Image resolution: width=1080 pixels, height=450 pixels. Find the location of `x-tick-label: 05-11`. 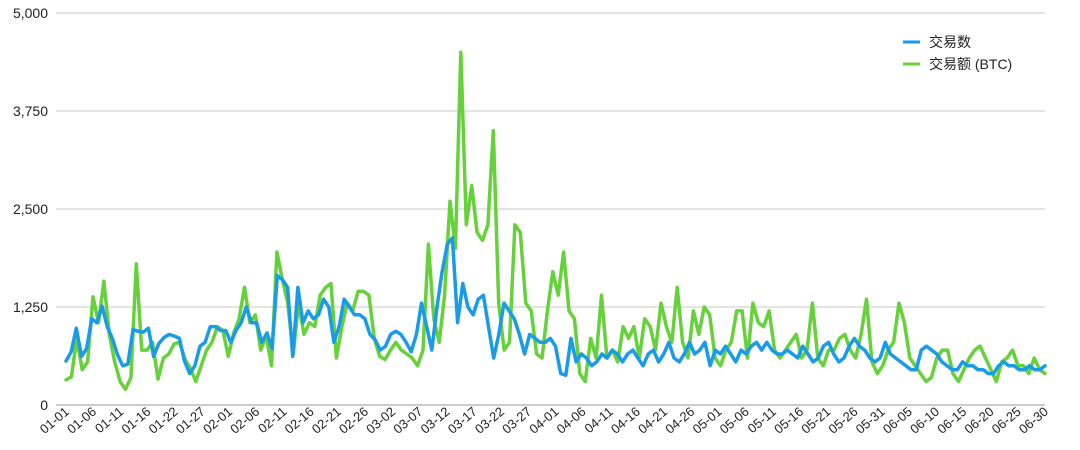

x-tick-label: 05-11 is located at coordinates (762, 420).